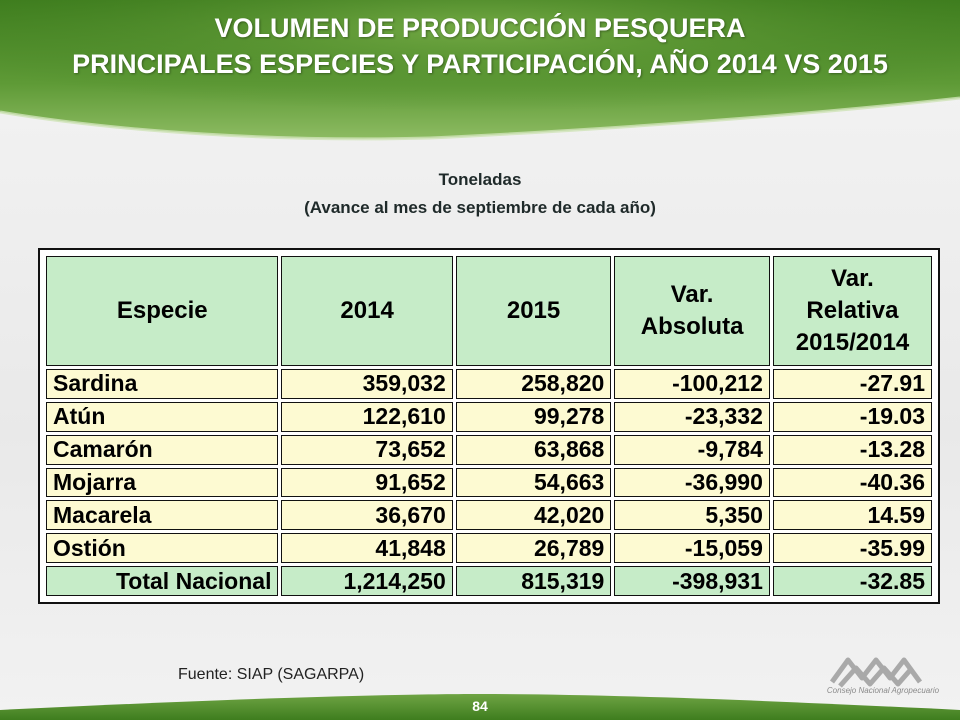  Describe the element at coordinates (876, 672) in the screenshot. I see `cna-logo-icon` at that location.